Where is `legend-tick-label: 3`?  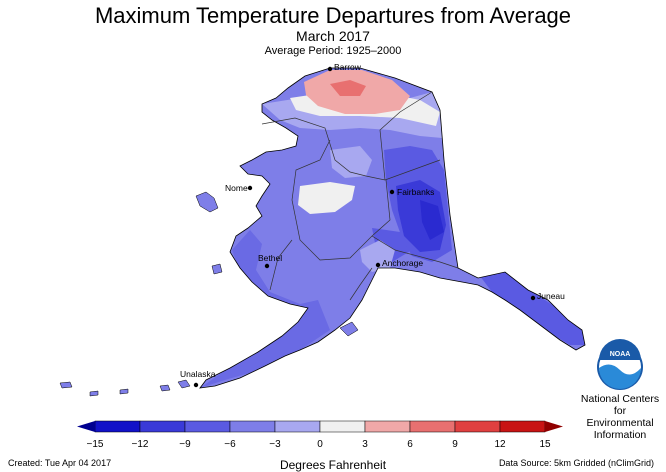 legend-tick-label: 3 is located at coordinates (365, 444).